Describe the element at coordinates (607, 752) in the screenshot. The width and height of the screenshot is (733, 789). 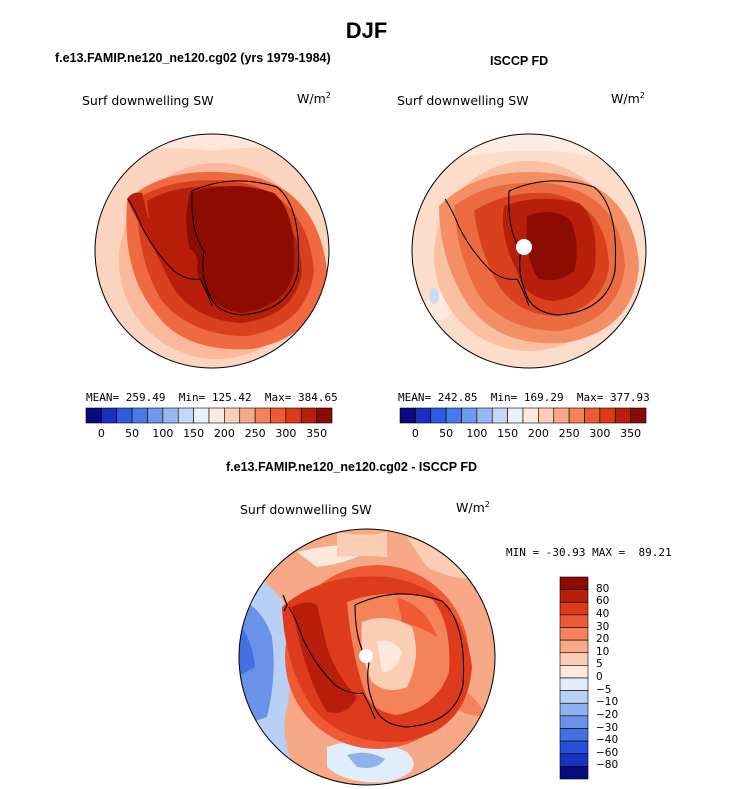
I see `colorbar-tick-label: −60` at that location.